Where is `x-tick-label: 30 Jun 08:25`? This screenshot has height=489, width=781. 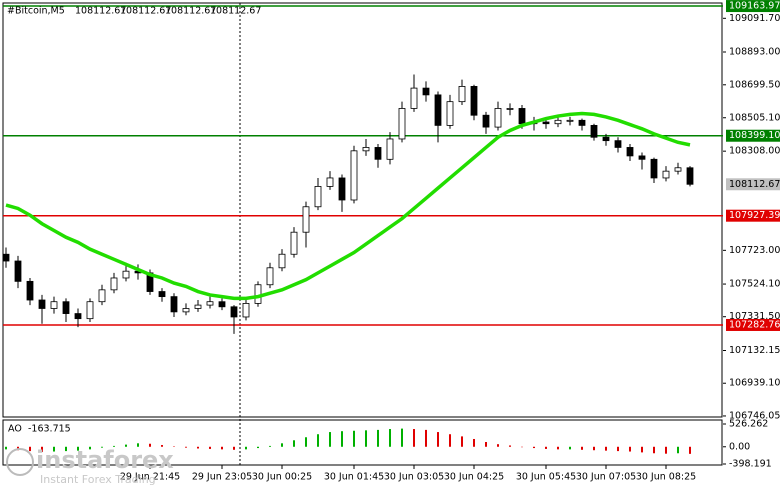 x-tick-label: 30 Jun 08:25 is located at coordinates (666, 477).